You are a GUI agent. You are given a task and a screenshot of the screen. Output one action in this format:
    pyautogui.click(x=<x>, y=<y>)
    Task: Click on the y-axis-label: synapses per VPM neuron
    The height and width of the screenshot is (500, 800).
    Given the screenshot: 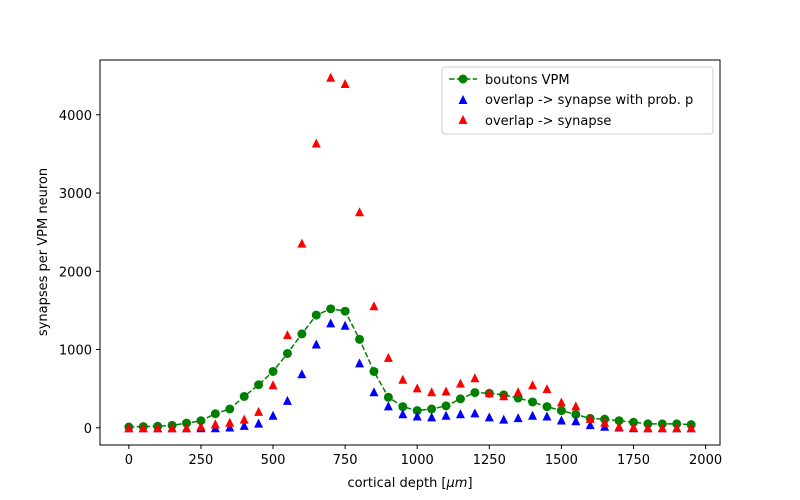 What is the action you would take?
    pyautogui.click(x=43, y=252)
    